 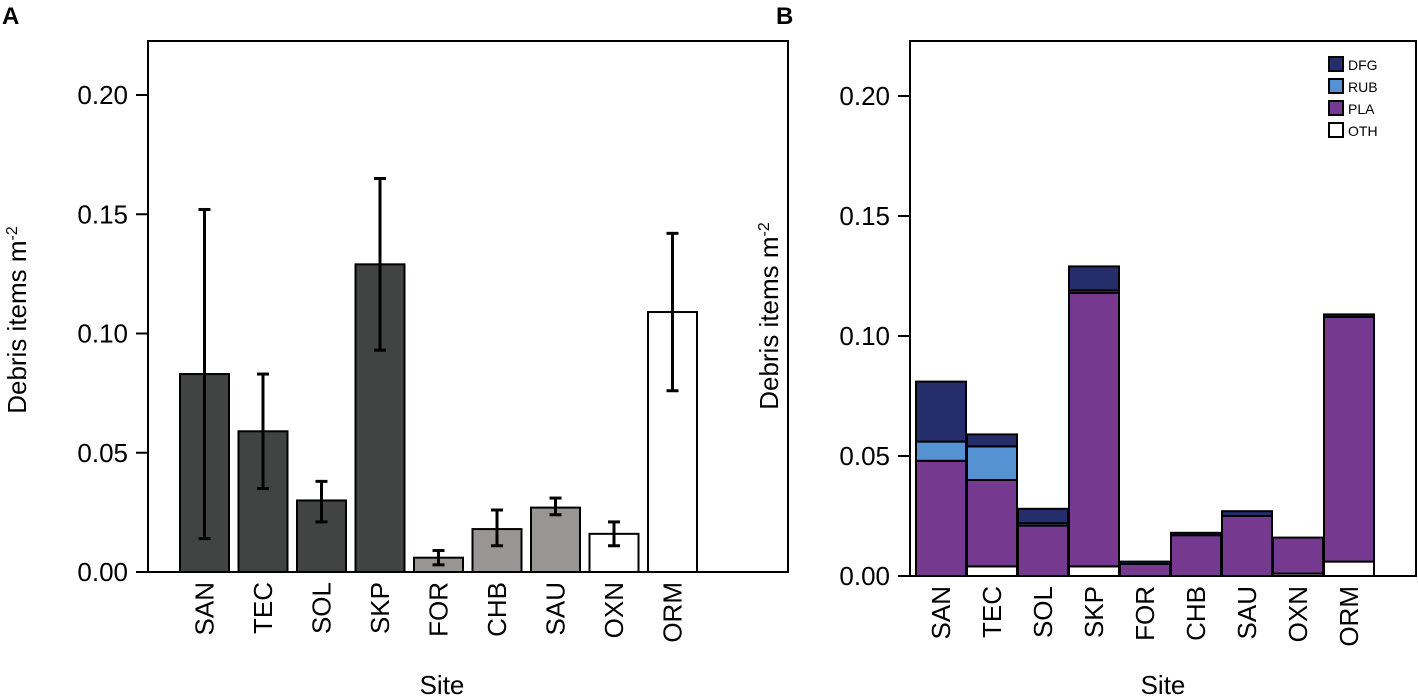 What do you see at coordinates (864, 336) in the screenshot?
I see `panel-b-y-tick-label: 0.10` at bounding box center [864, 336].